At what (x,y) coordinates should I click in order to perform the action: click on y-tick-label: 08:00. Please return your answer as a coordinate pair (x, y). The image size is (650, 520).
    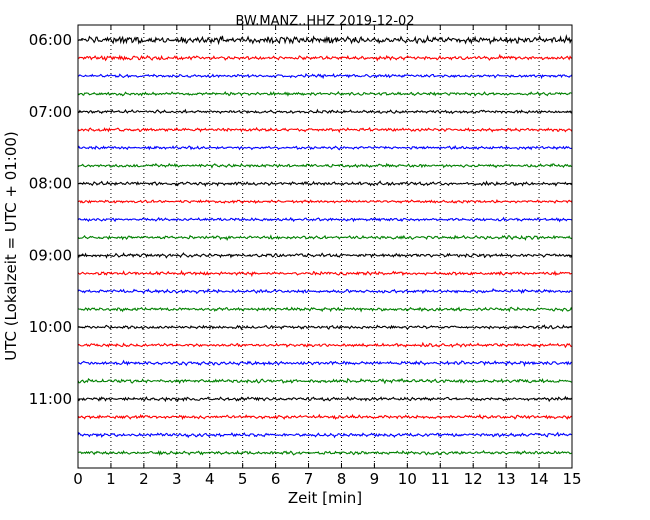
    Looking at the image, I should click on (50, 184).